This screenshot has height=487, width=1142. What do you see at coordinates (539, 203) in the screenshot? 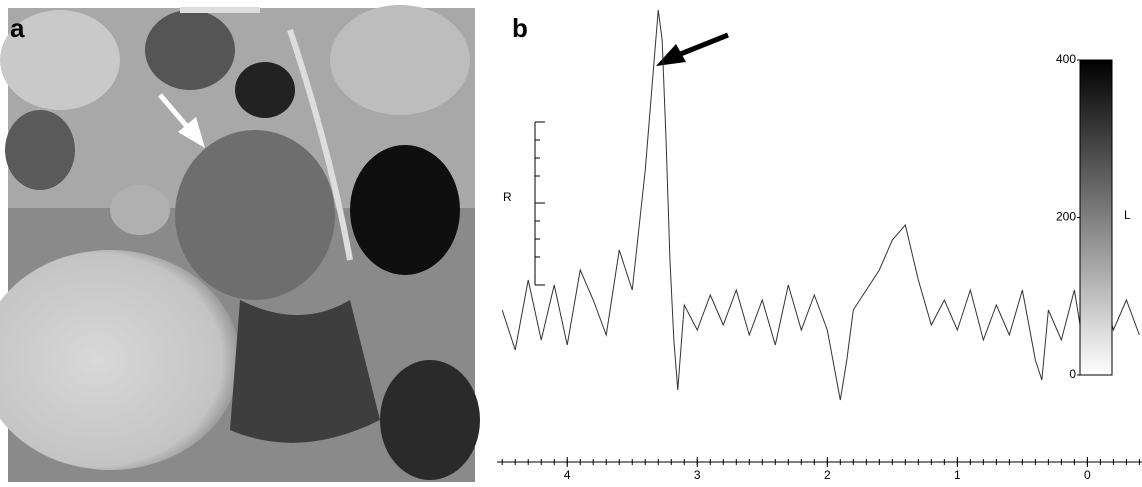
I see `scale-bar` at bounding box center [539, 203].